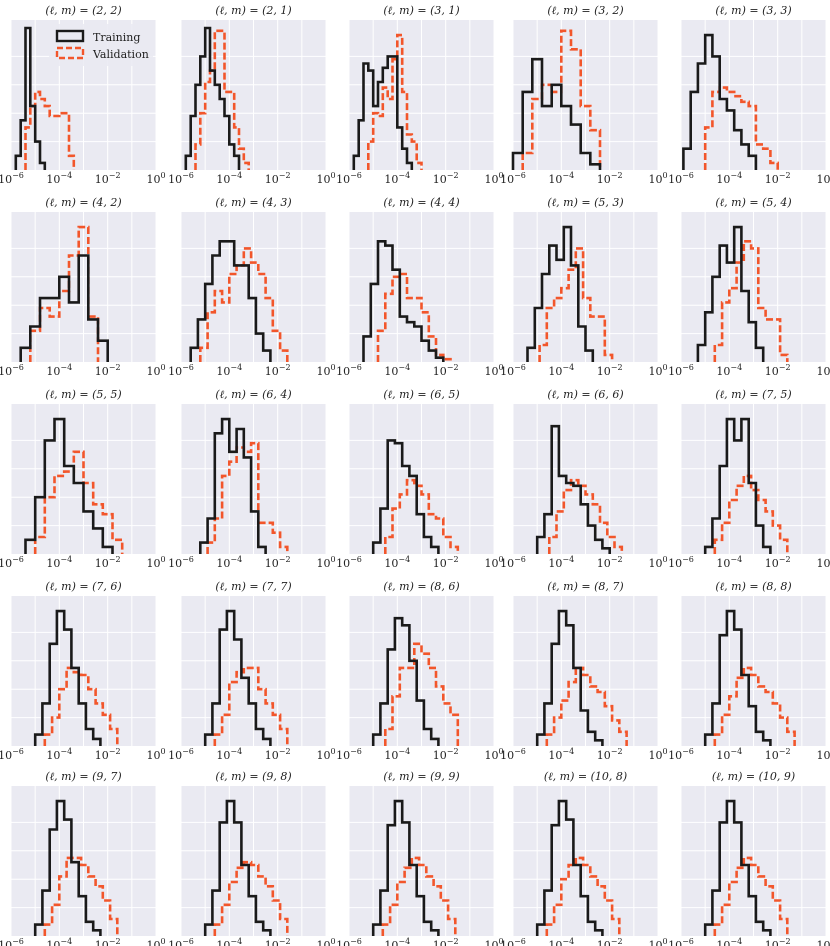  I want to click on panel-title: (ℓ, m) = (5, 5), so click(83, 394).